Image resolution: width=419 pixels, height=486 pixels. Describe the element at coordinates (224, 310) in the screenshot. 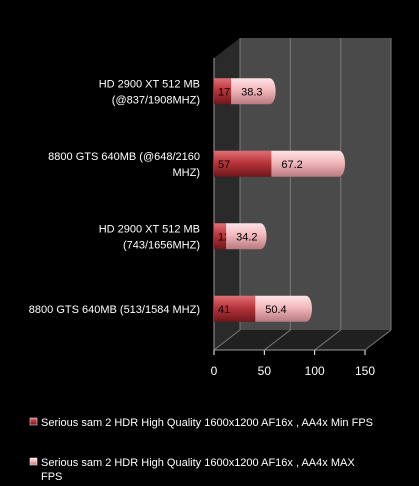

I see `data-label: 41` at that location.